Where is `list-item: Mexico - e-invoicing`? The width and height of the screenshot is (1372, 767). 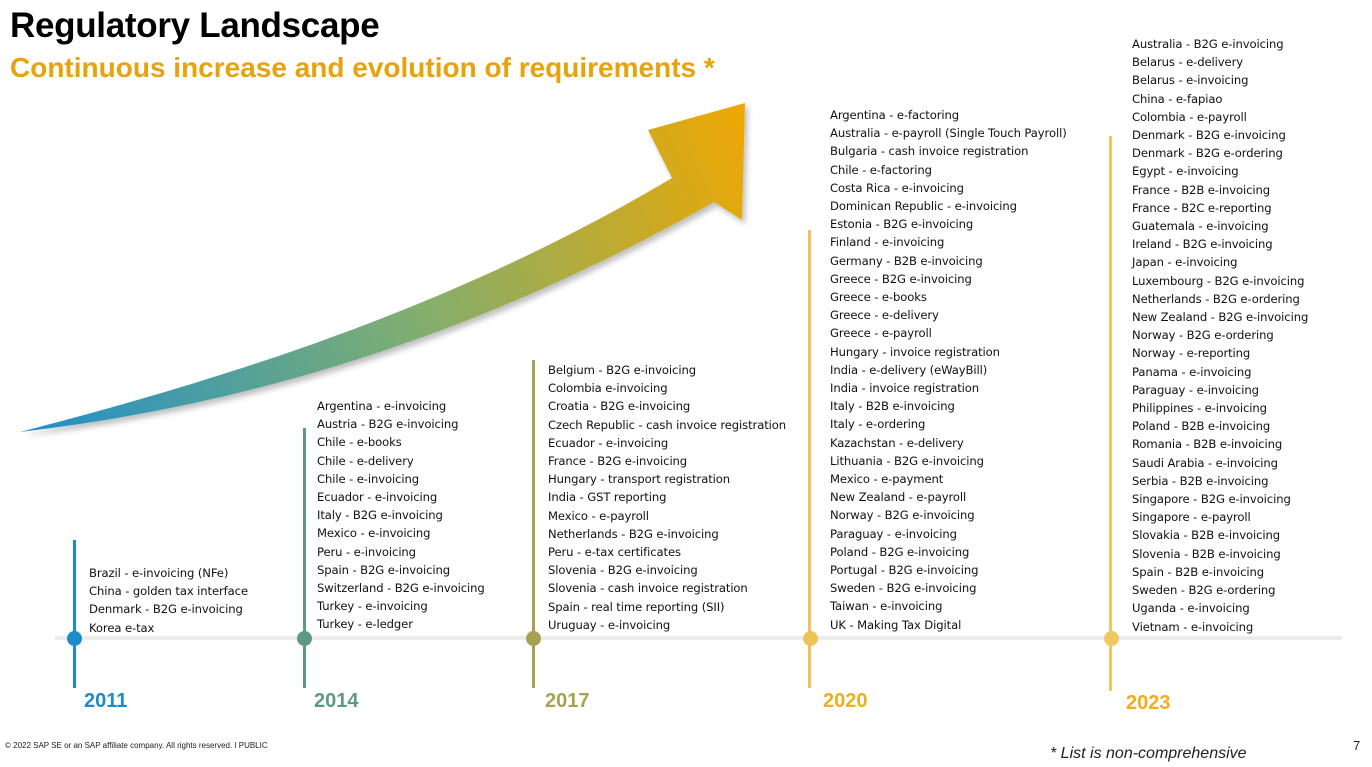
list-item: Mexico - e-invoicing is located at coordinates (374, 533).